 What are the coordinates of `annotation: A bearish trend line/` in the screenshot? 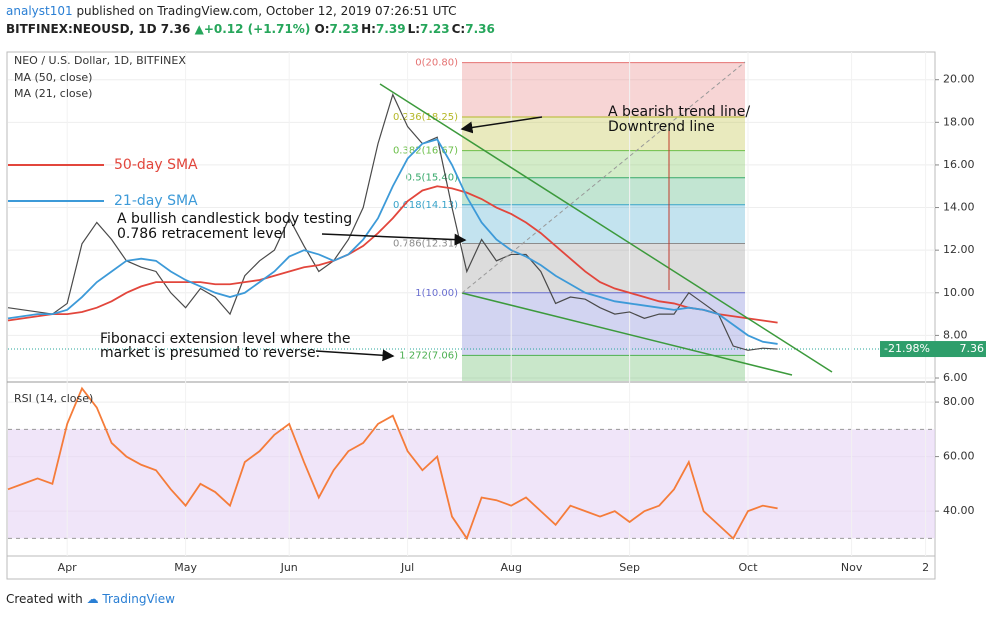 It's located at (679, 112).